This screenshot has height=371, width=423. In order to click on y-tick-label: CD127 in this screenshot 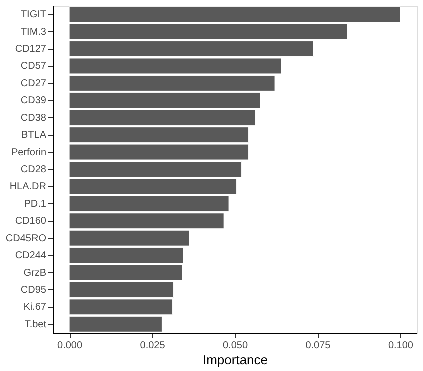, I will do `click(31, 50)`.